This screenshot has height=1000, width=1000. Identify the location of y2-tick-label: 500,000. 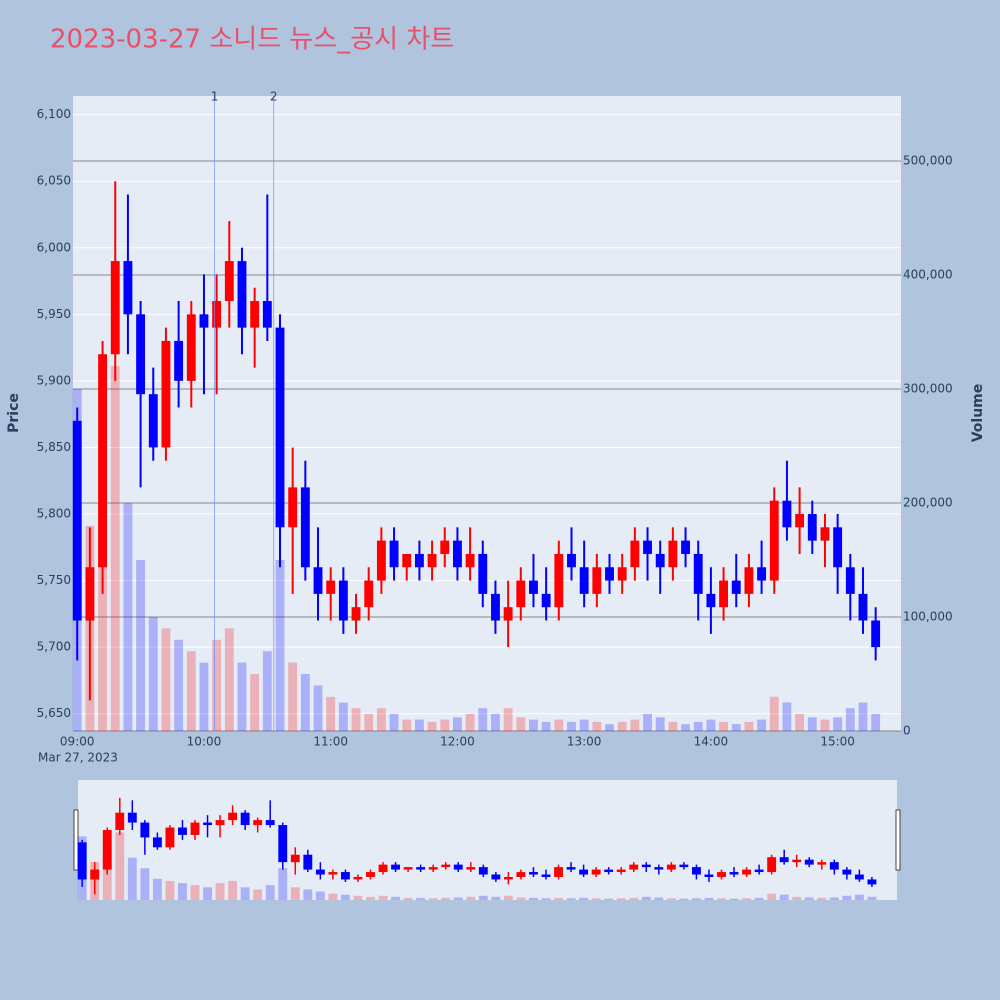
(928, 160).